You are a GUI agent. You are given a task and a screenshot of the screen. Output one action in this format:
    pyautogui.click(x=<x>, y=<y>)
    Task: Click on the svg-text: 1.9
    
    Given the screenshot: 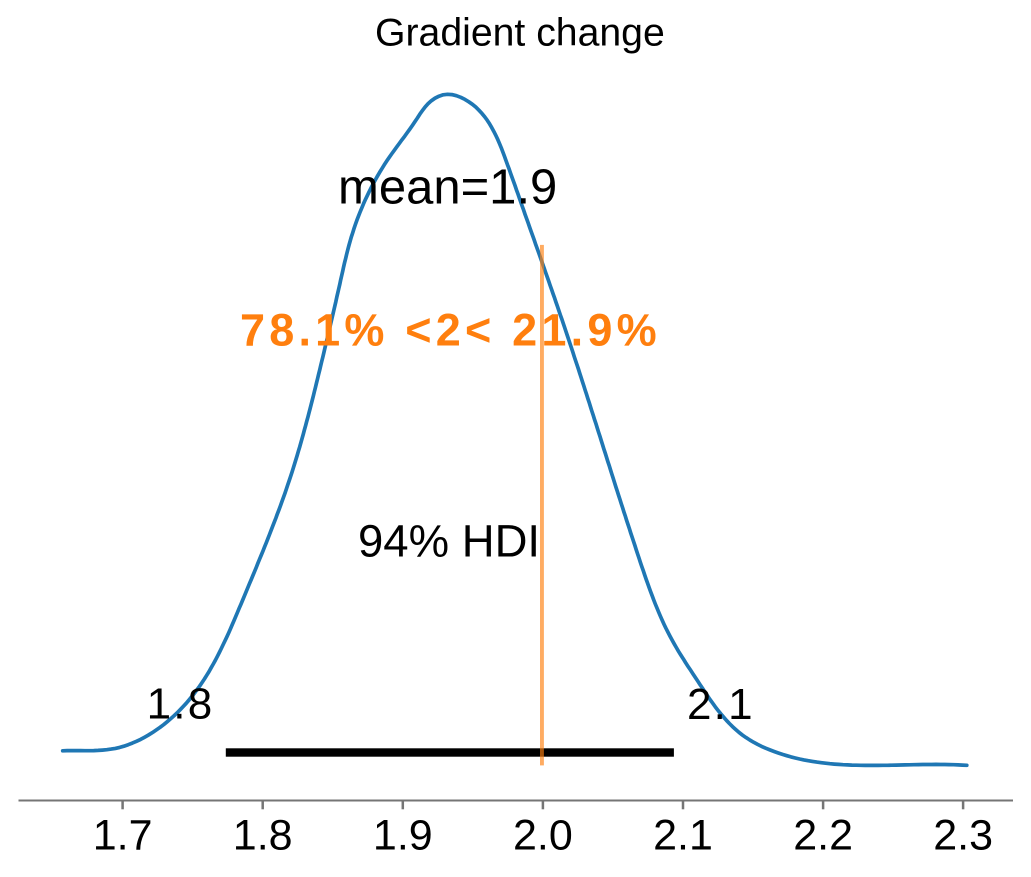 What is the action you would take?
    pyautogui.click(x=403, y=836)
    